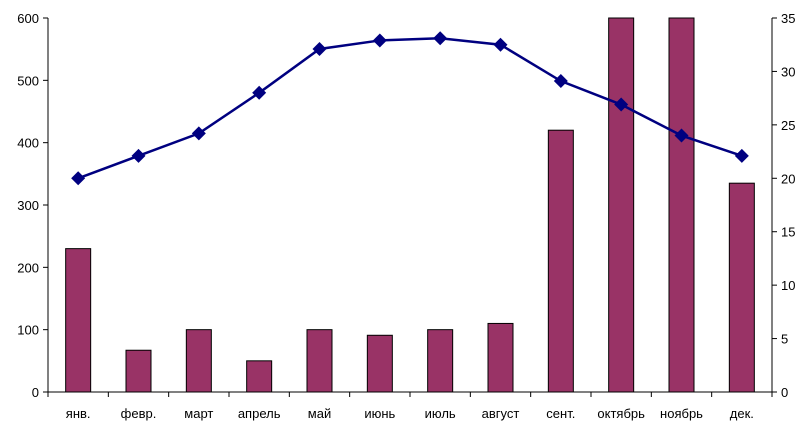  I want to click on category-label: май, so click(319, 413).